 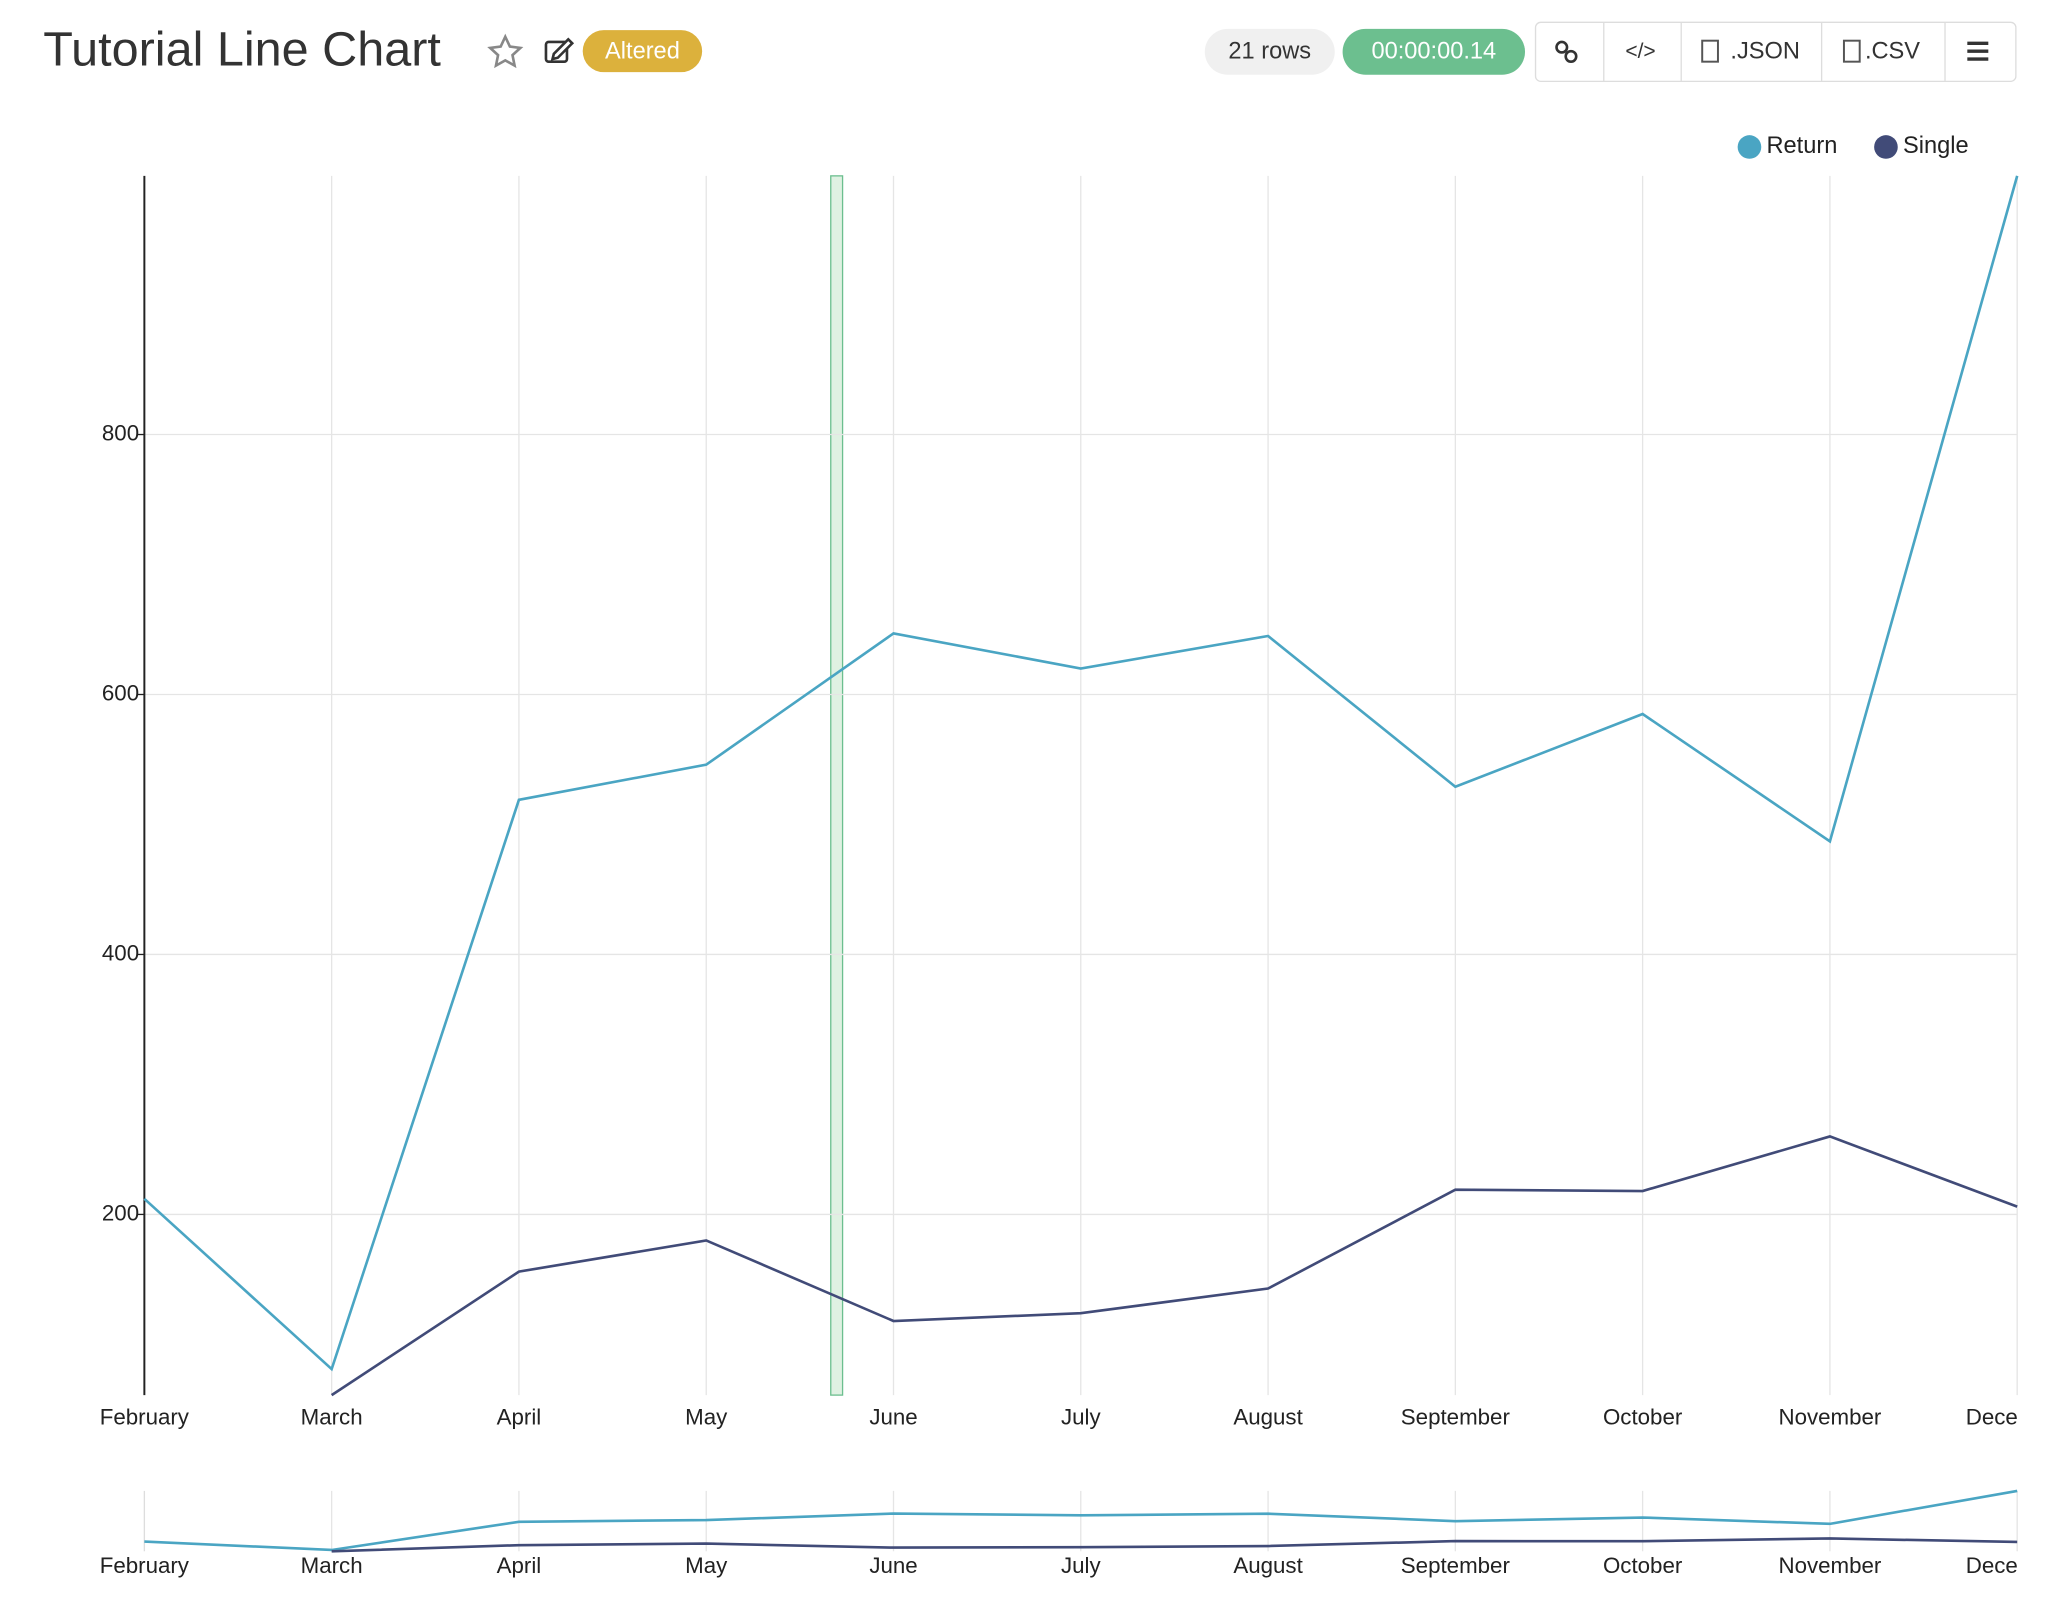 I want to click on row-count-pill, so click(x=1269, y=51).